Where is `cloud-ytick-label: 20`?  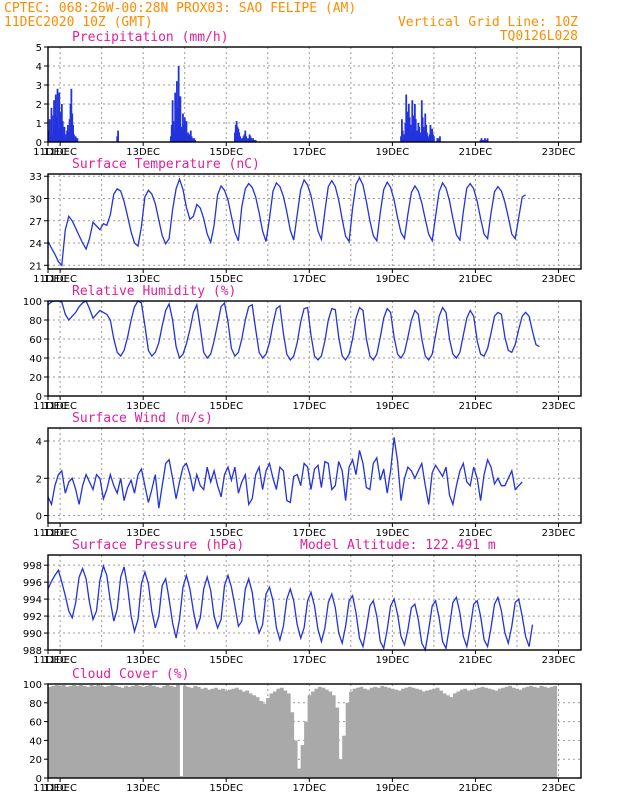 cloud-ytick-label: 20 is located at coordinates (35, 760).